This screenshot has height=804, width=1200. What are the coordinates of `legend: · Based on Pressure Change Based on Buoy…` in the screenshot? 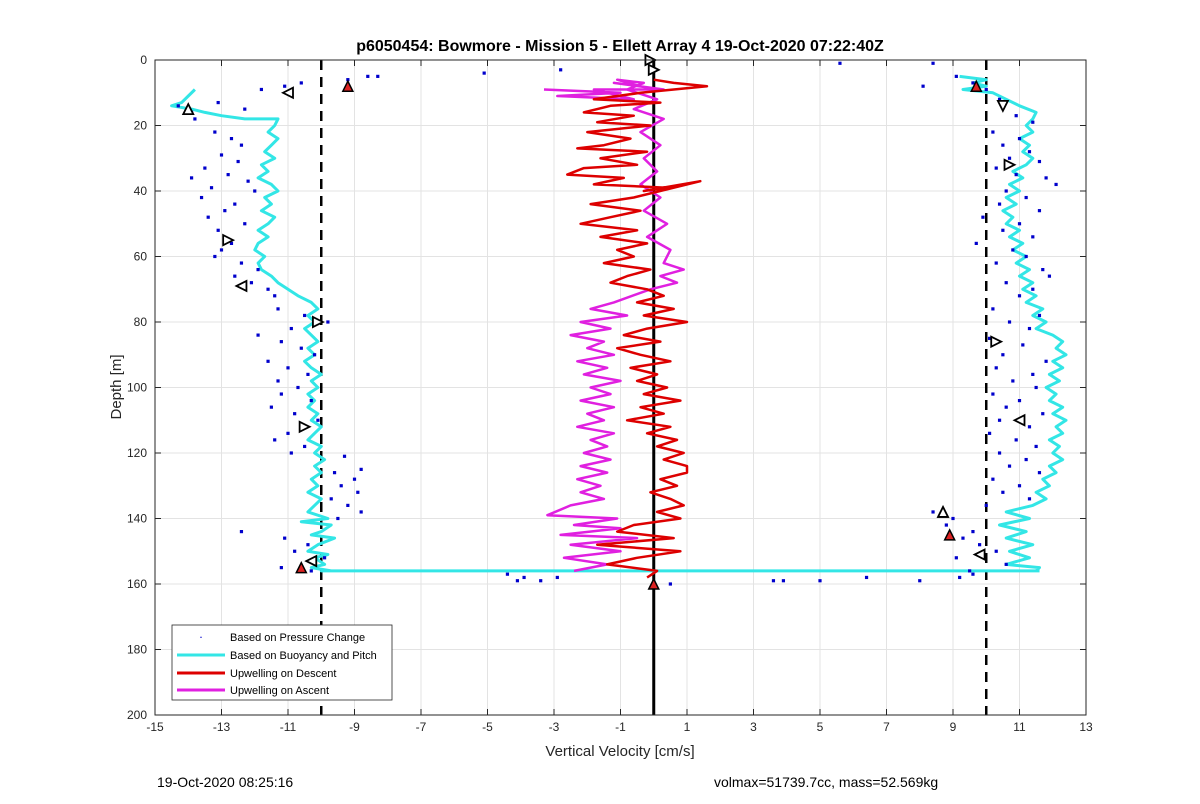 It's located at (282, 662).